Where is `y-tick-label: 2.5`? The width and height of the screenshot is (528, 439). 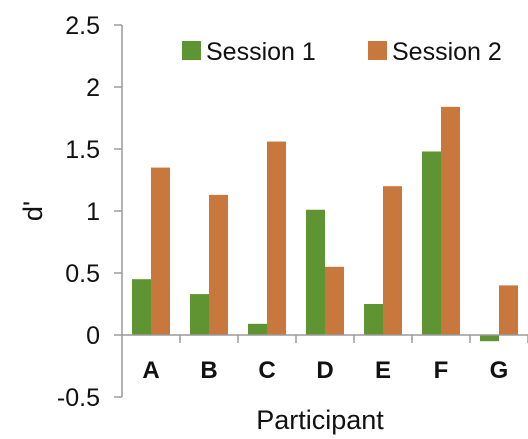 y-tick-label: 2.5 is located at coordinates (82, 26).